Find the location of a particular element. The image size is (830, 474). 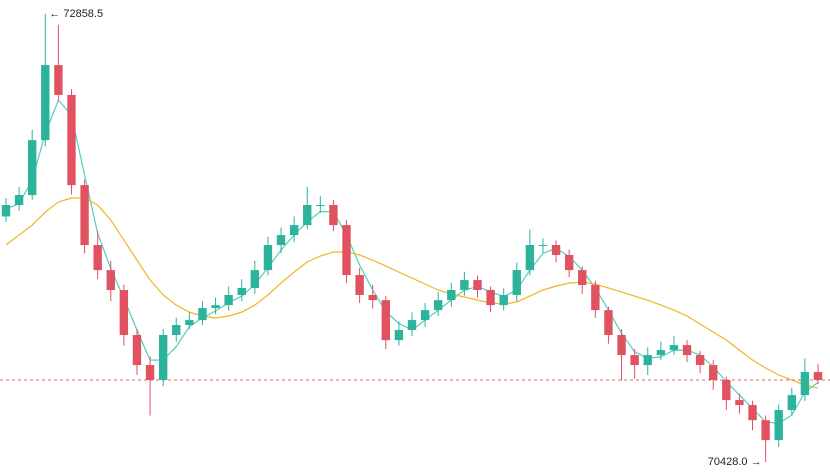

low-label: 70428.0 → is located at coordinates (735, 462).